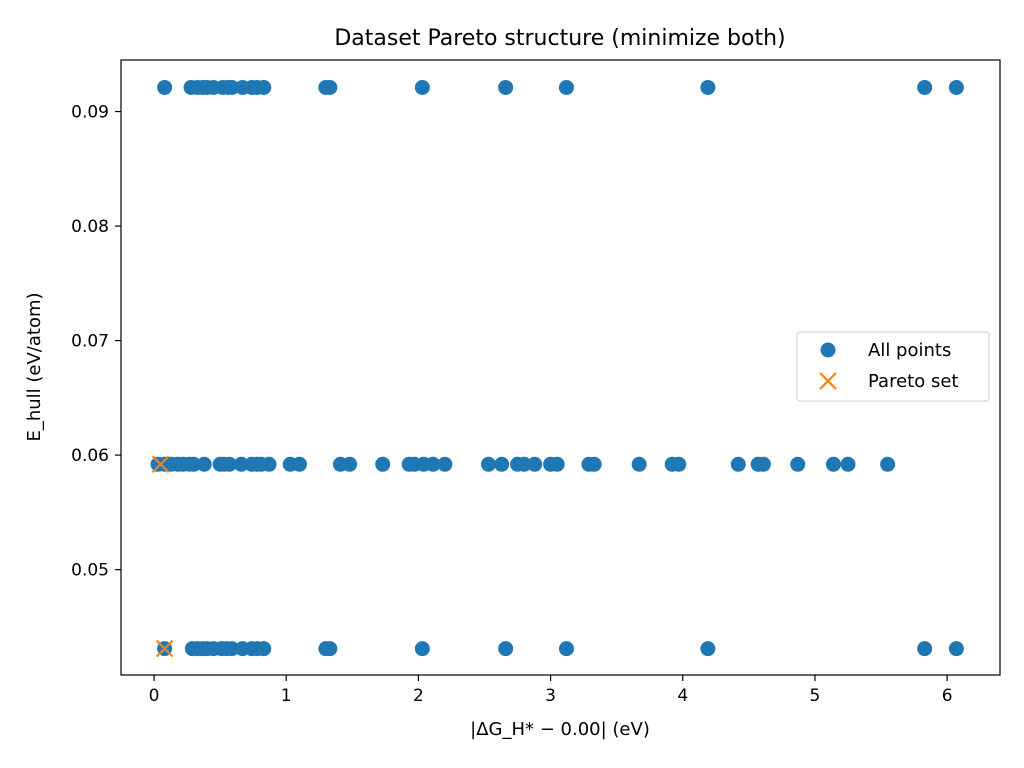  I want to click on y-axis-label: E_hull (eV/atom), so click(34, 366).